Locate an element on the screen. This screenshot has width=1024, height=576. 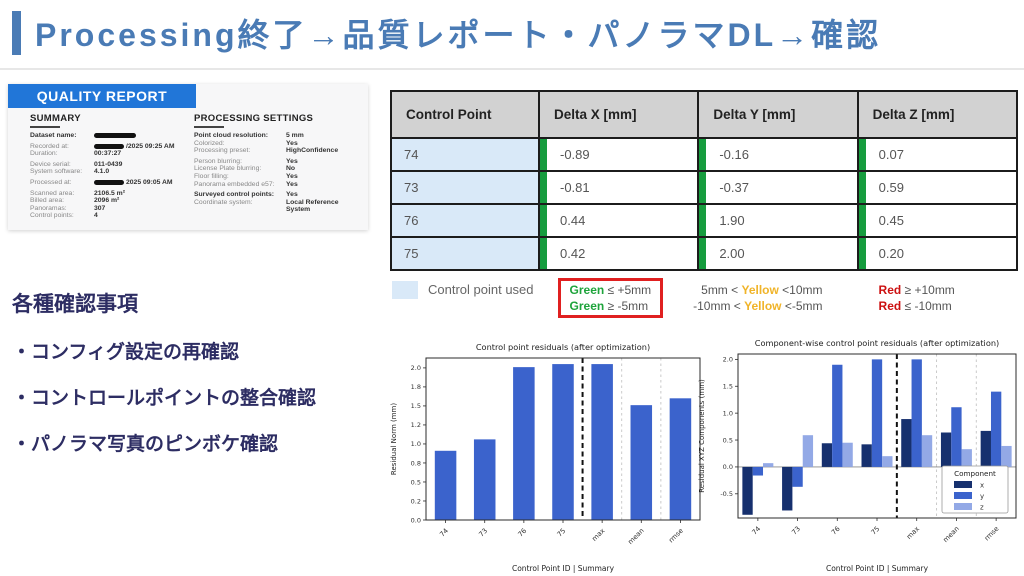
header-divider is located at coordinates (512, 69).